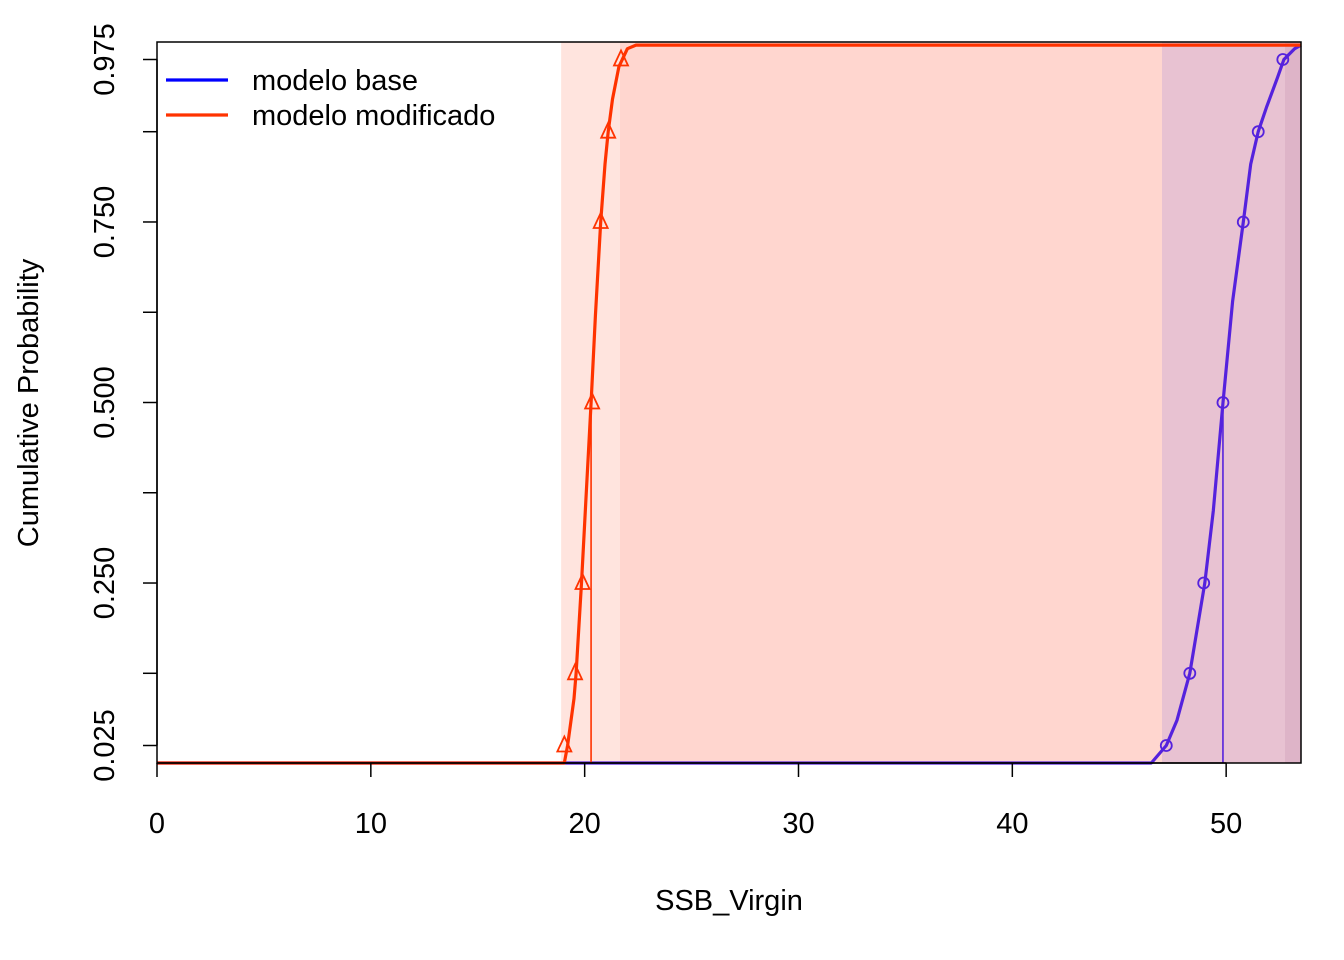  What do you see at coordinates (798, 824) in the screenshot?
I see `x-tick-label-3: 30` at bounding box center [798, 824].